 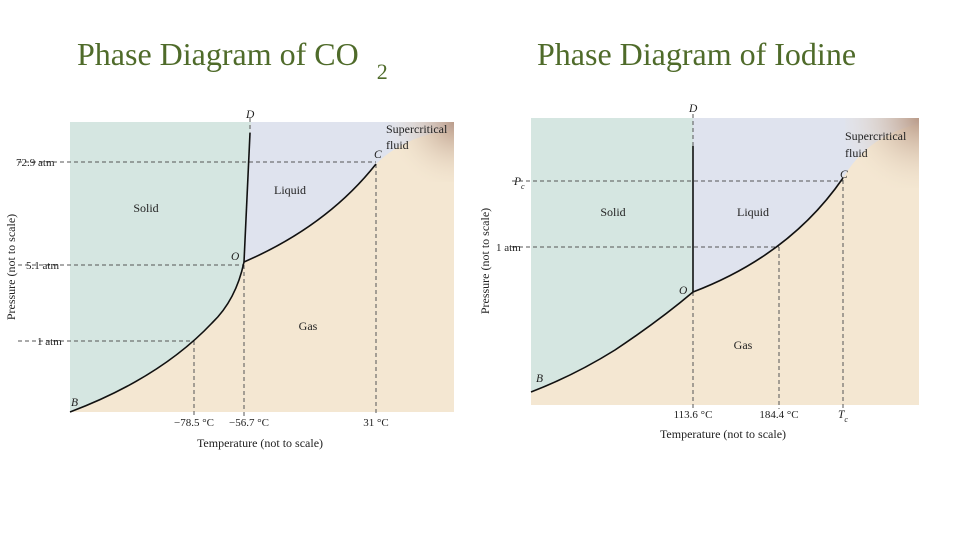 I want to click on co2-liquid-region, so click(x=349, y=192).